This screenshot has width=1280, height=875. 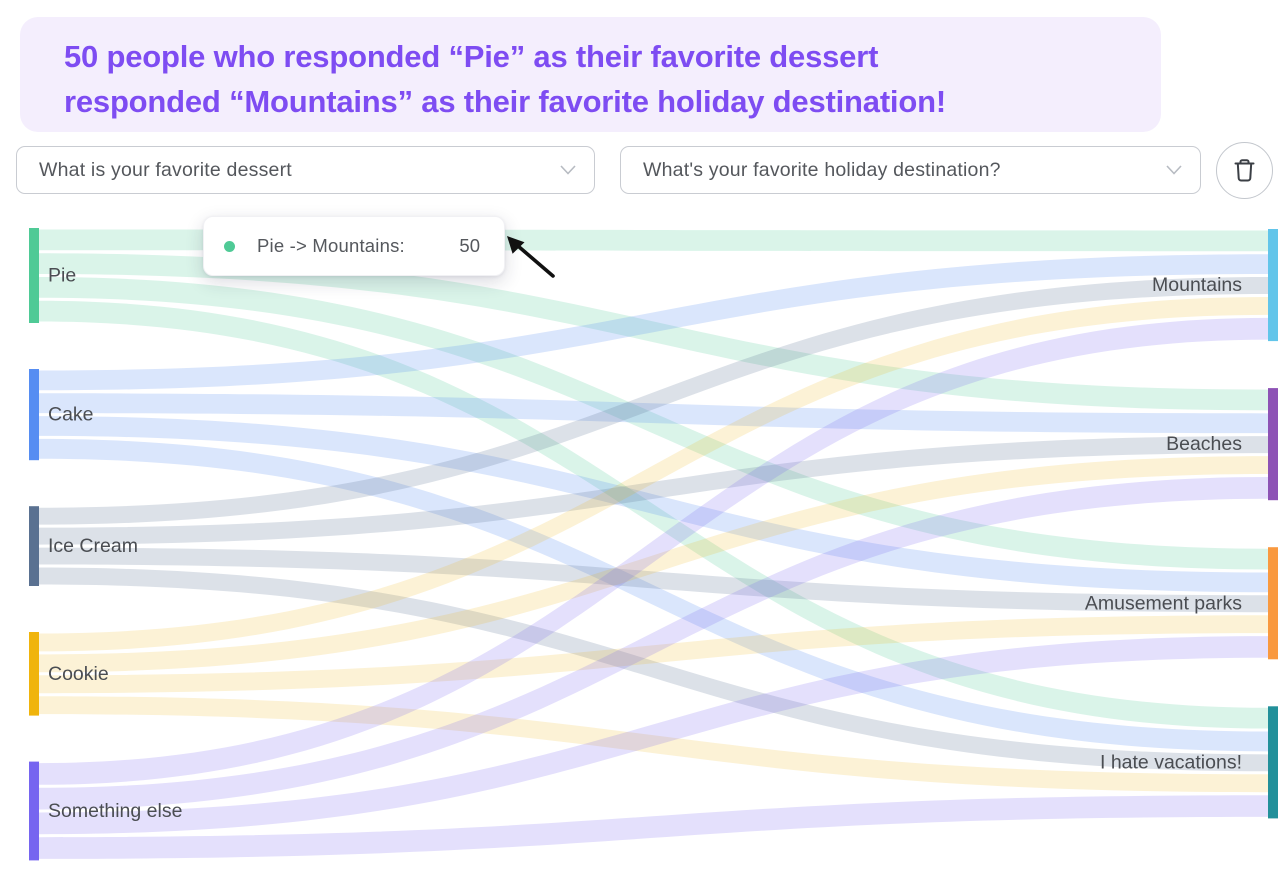 I want to click on tooltip-link-value: 50, so click(x=469, y=245).